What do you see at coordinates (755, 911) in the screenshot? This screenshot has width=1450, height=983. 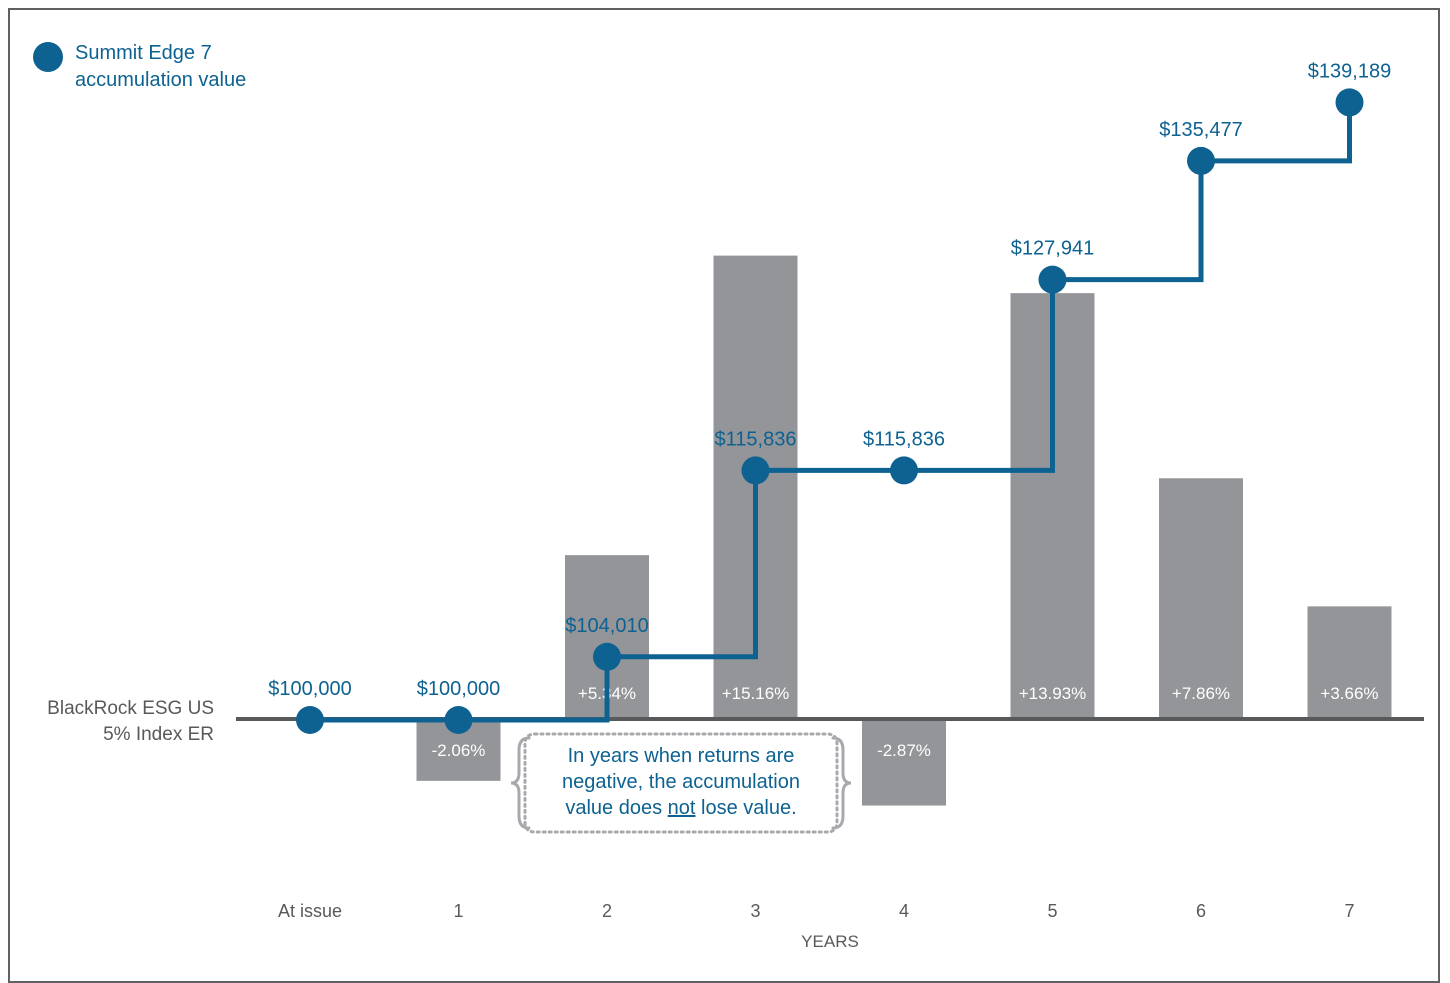 I see `x-tick-label: 3` at bounding box center [755, 911].